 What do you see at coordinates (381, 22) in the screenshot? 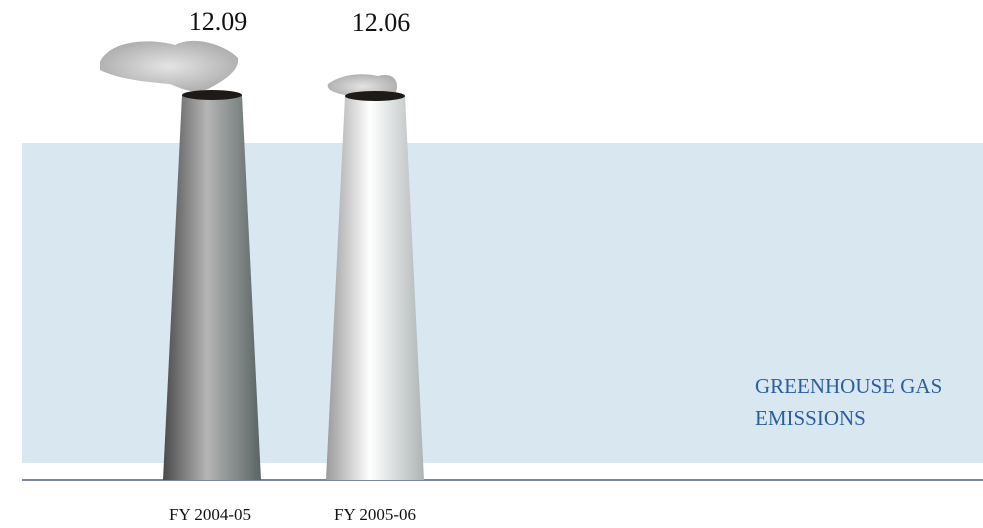
I see `value-label: 12.06` at bounding box center [381, 22].